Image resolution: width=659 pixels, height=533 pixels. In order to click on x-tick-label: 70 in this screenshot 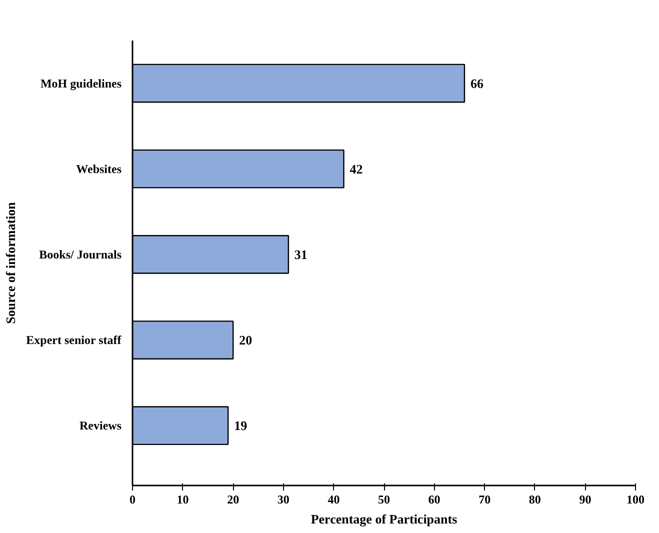, I will do `click(484, 499)`.